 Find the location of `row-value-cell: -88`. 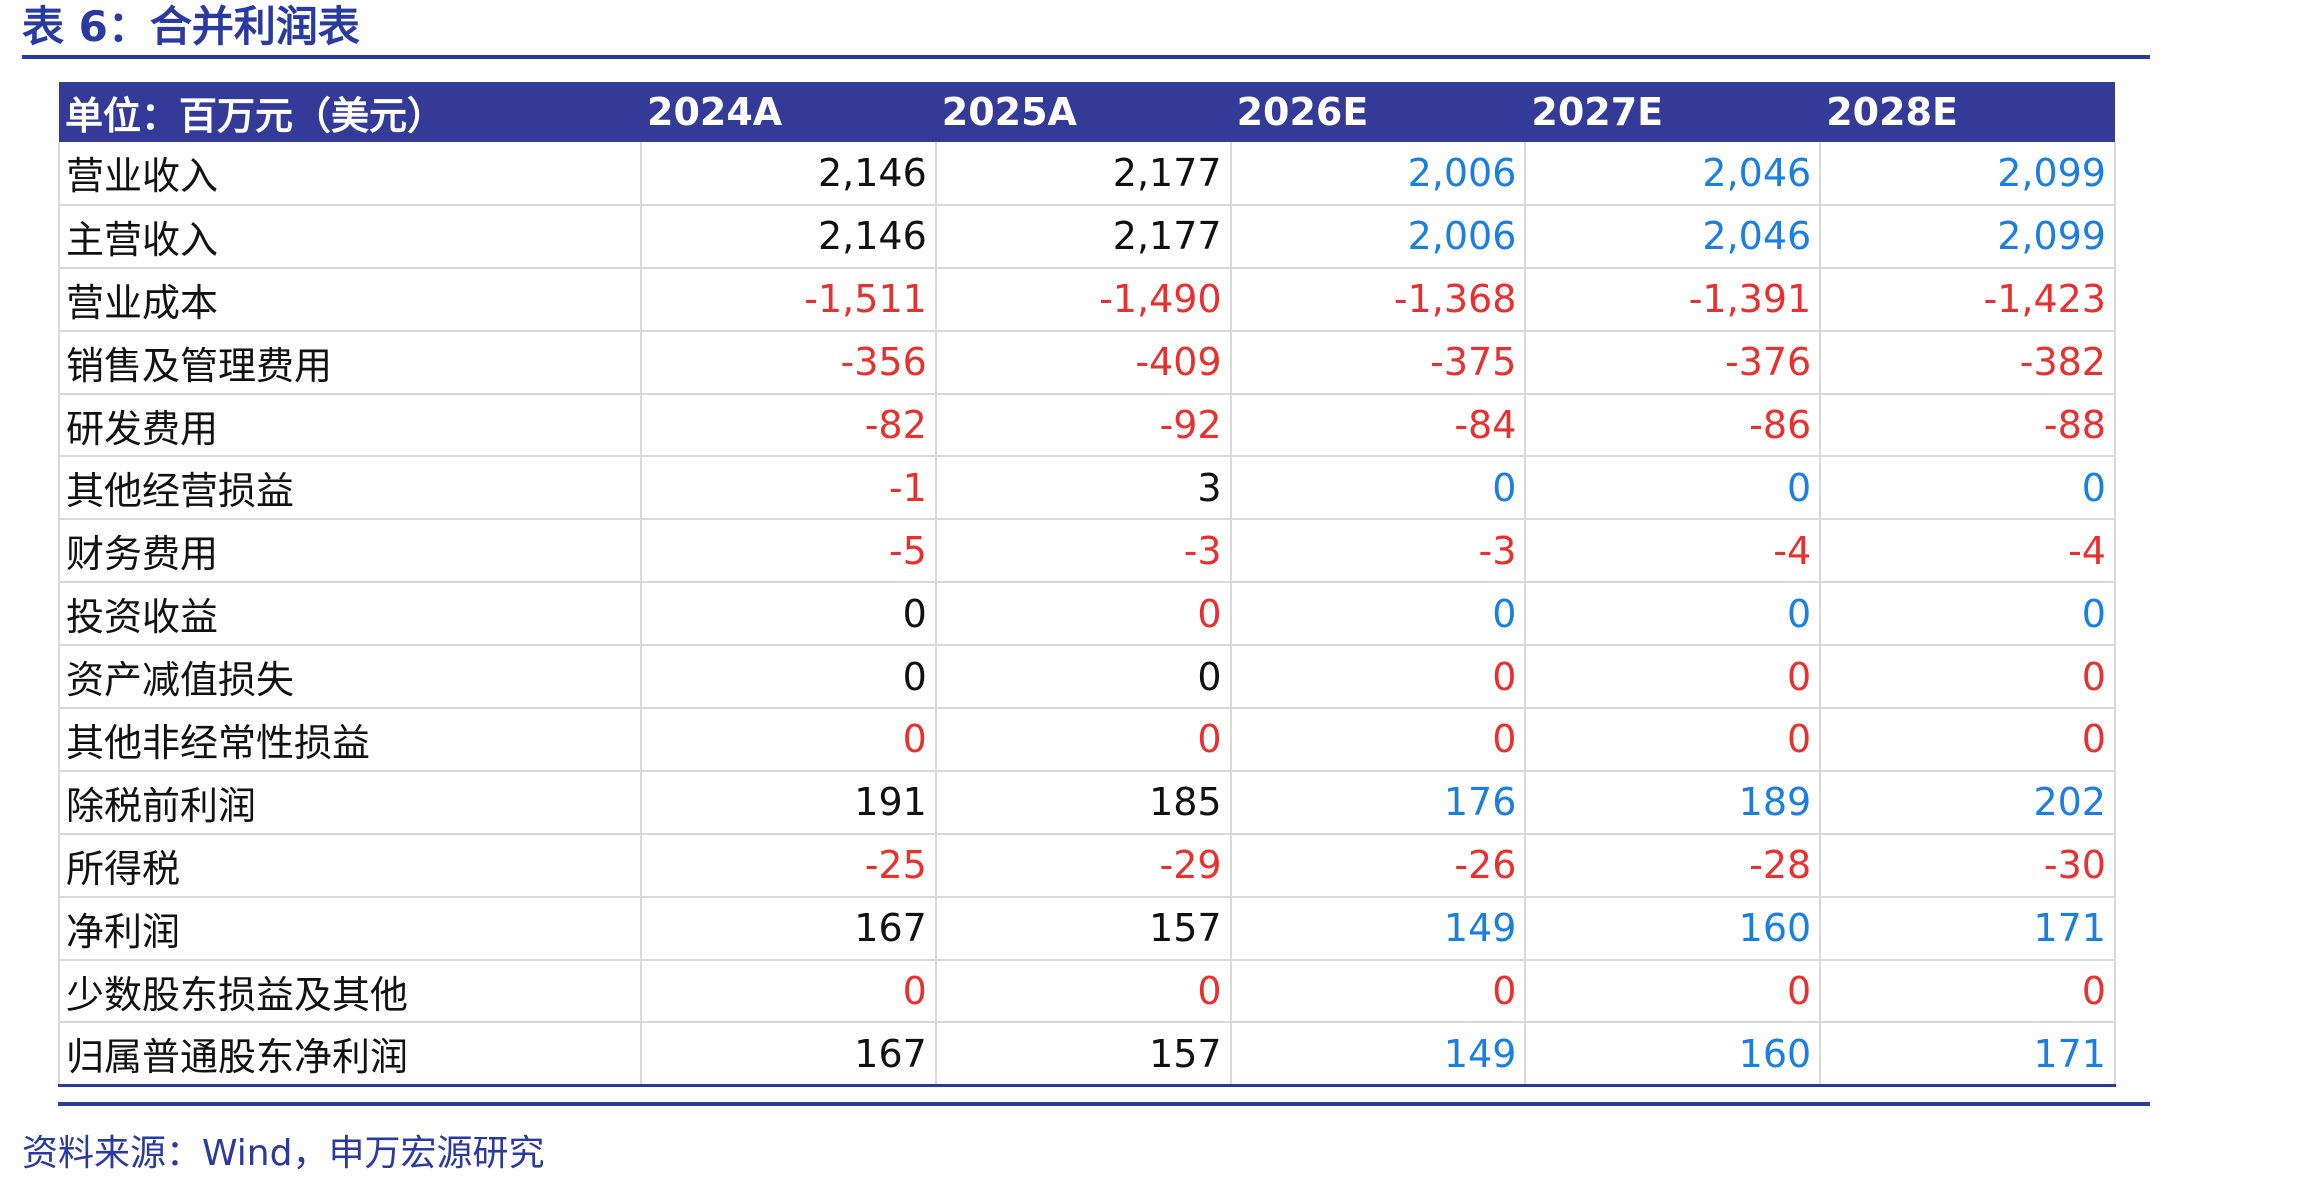

row-value-cell: -88 is located at coordinates (1967, 425).